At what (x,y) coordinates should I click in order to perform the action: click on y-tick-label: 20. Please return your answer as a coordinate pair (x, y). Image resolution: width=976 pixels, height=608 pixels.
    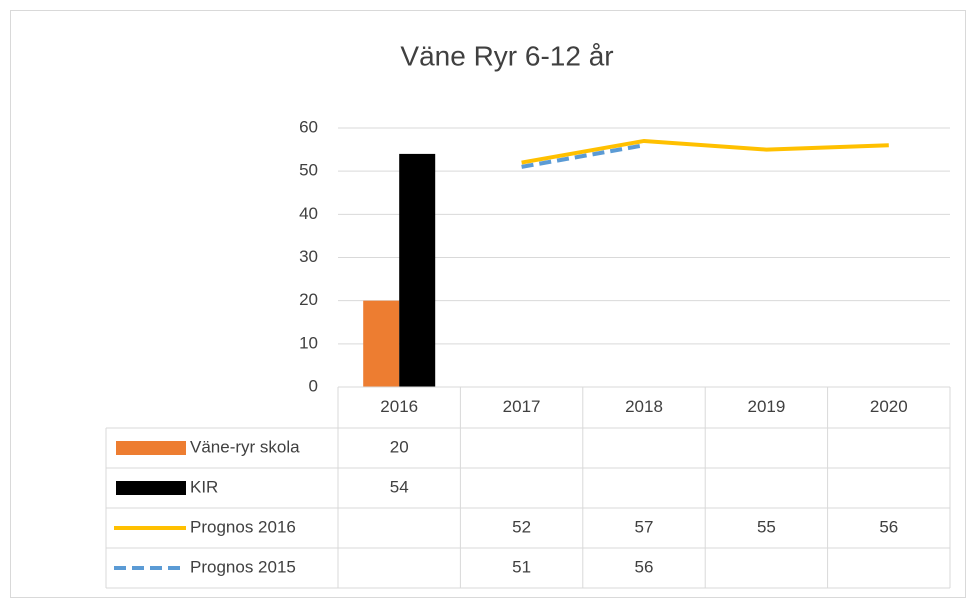
    Looking at the image, I should click on (308, 299).